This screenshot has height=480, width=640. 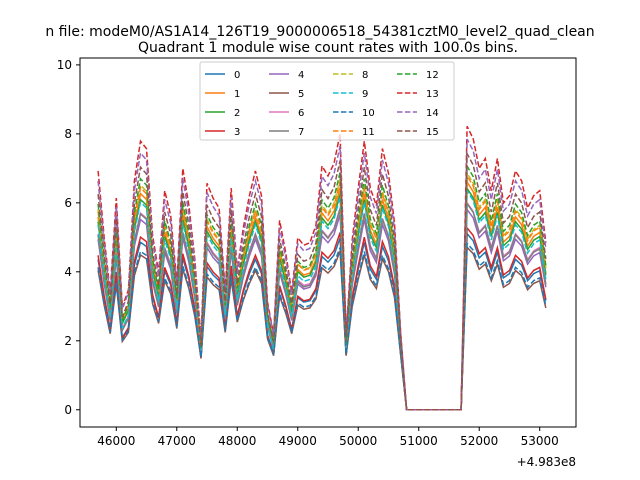 What do you see at coordinates (68, 272) in the screenshot?
I see `y-tick-label: 4` at bounding box center [68, 272].